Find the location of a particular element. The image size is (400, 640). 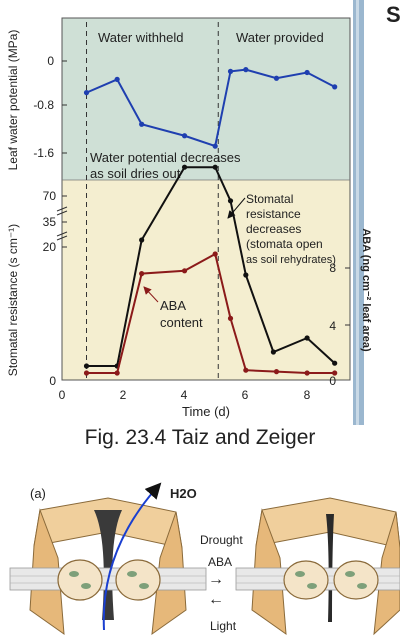

aba-annotation-line-1: ABA is located at coordinates (173, 305).